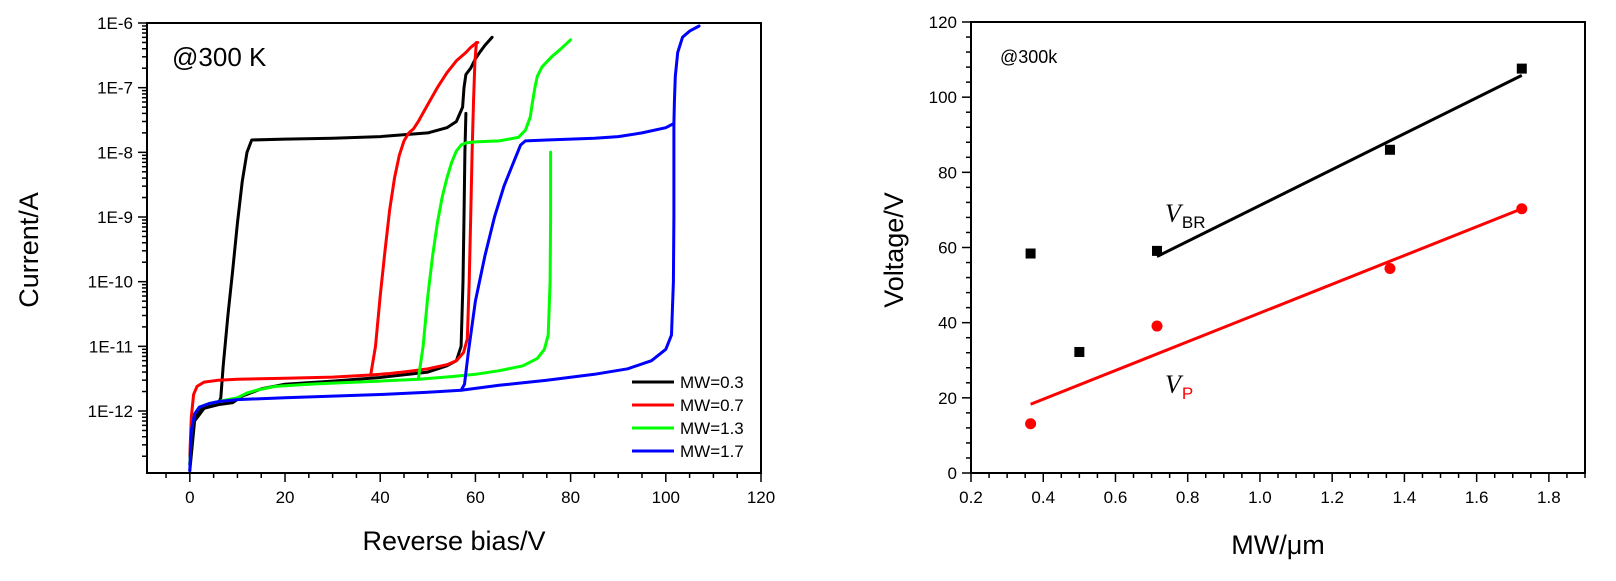 The height and width of the screenshot is (581, 1616). Describe the element at coordinates (712, 405) in the screenshot. I see `iv-legend-label: MW=0.7` at that location.